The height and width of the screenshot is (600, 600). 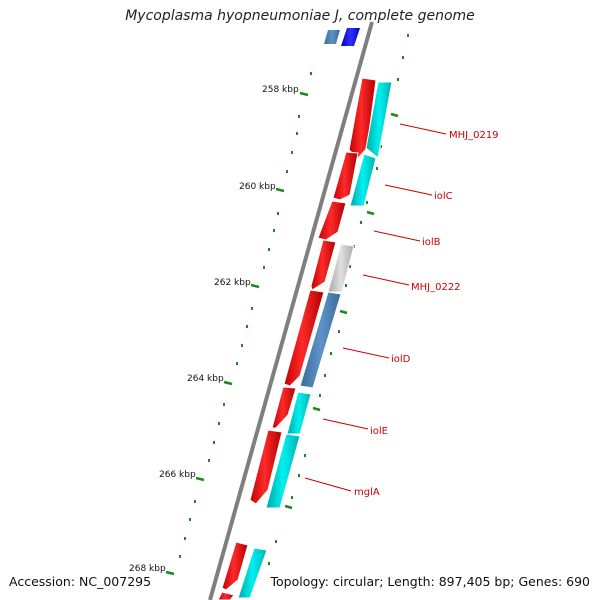 I want to click on gene-label: mglA, so click(x=367, y=492).